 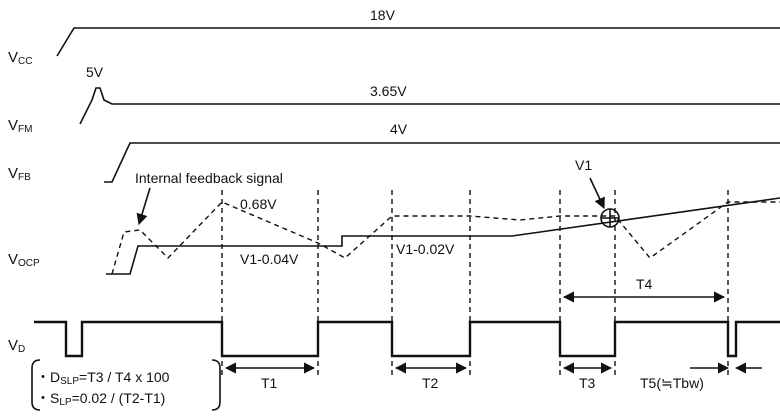 I want to click on ocp-peak-label: 0.68V, so click(x=258, y=204).